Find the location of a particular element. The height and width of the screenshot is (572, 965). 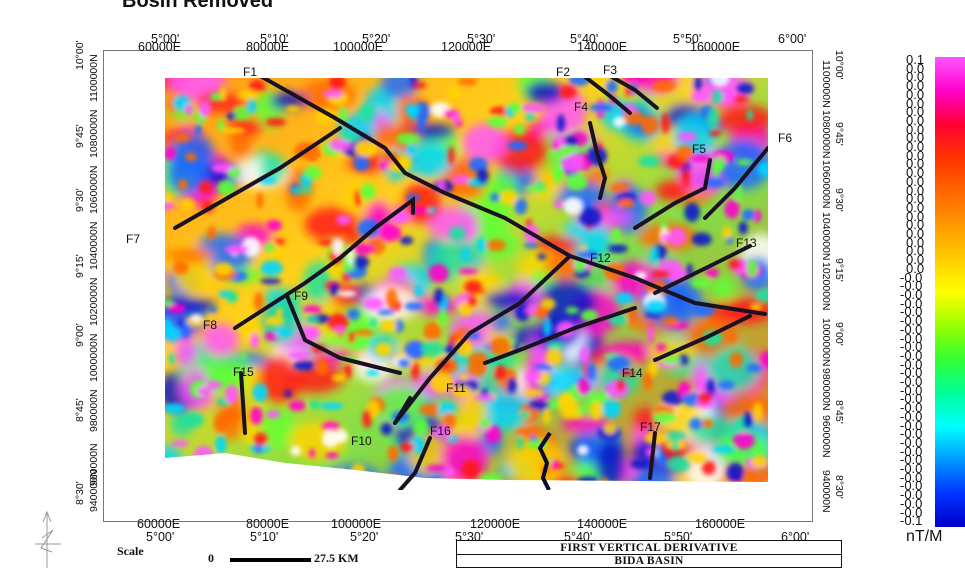

fault-label-f4: F4 is located at coordinates (581, 107).